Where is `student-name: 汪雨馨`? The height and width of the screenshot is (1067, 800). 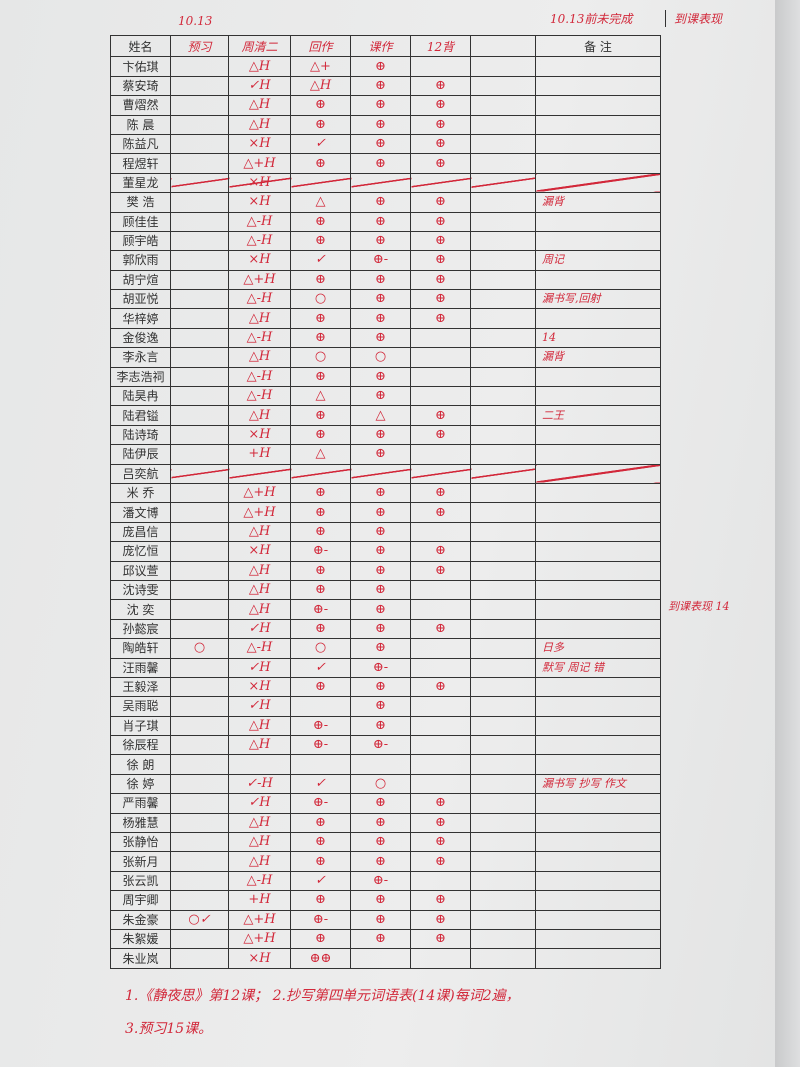 student-name: 汪雨馨 is located at coordinates (140, 667).